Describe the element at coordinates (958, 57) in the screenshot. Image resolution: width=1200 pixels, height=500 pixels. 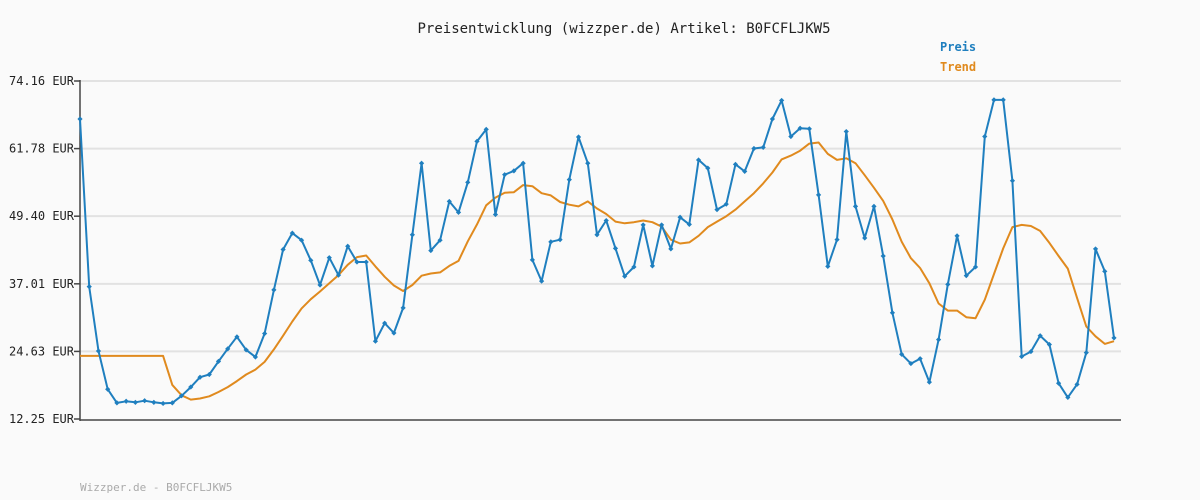
I see `legend: Preis Trend` at that location.